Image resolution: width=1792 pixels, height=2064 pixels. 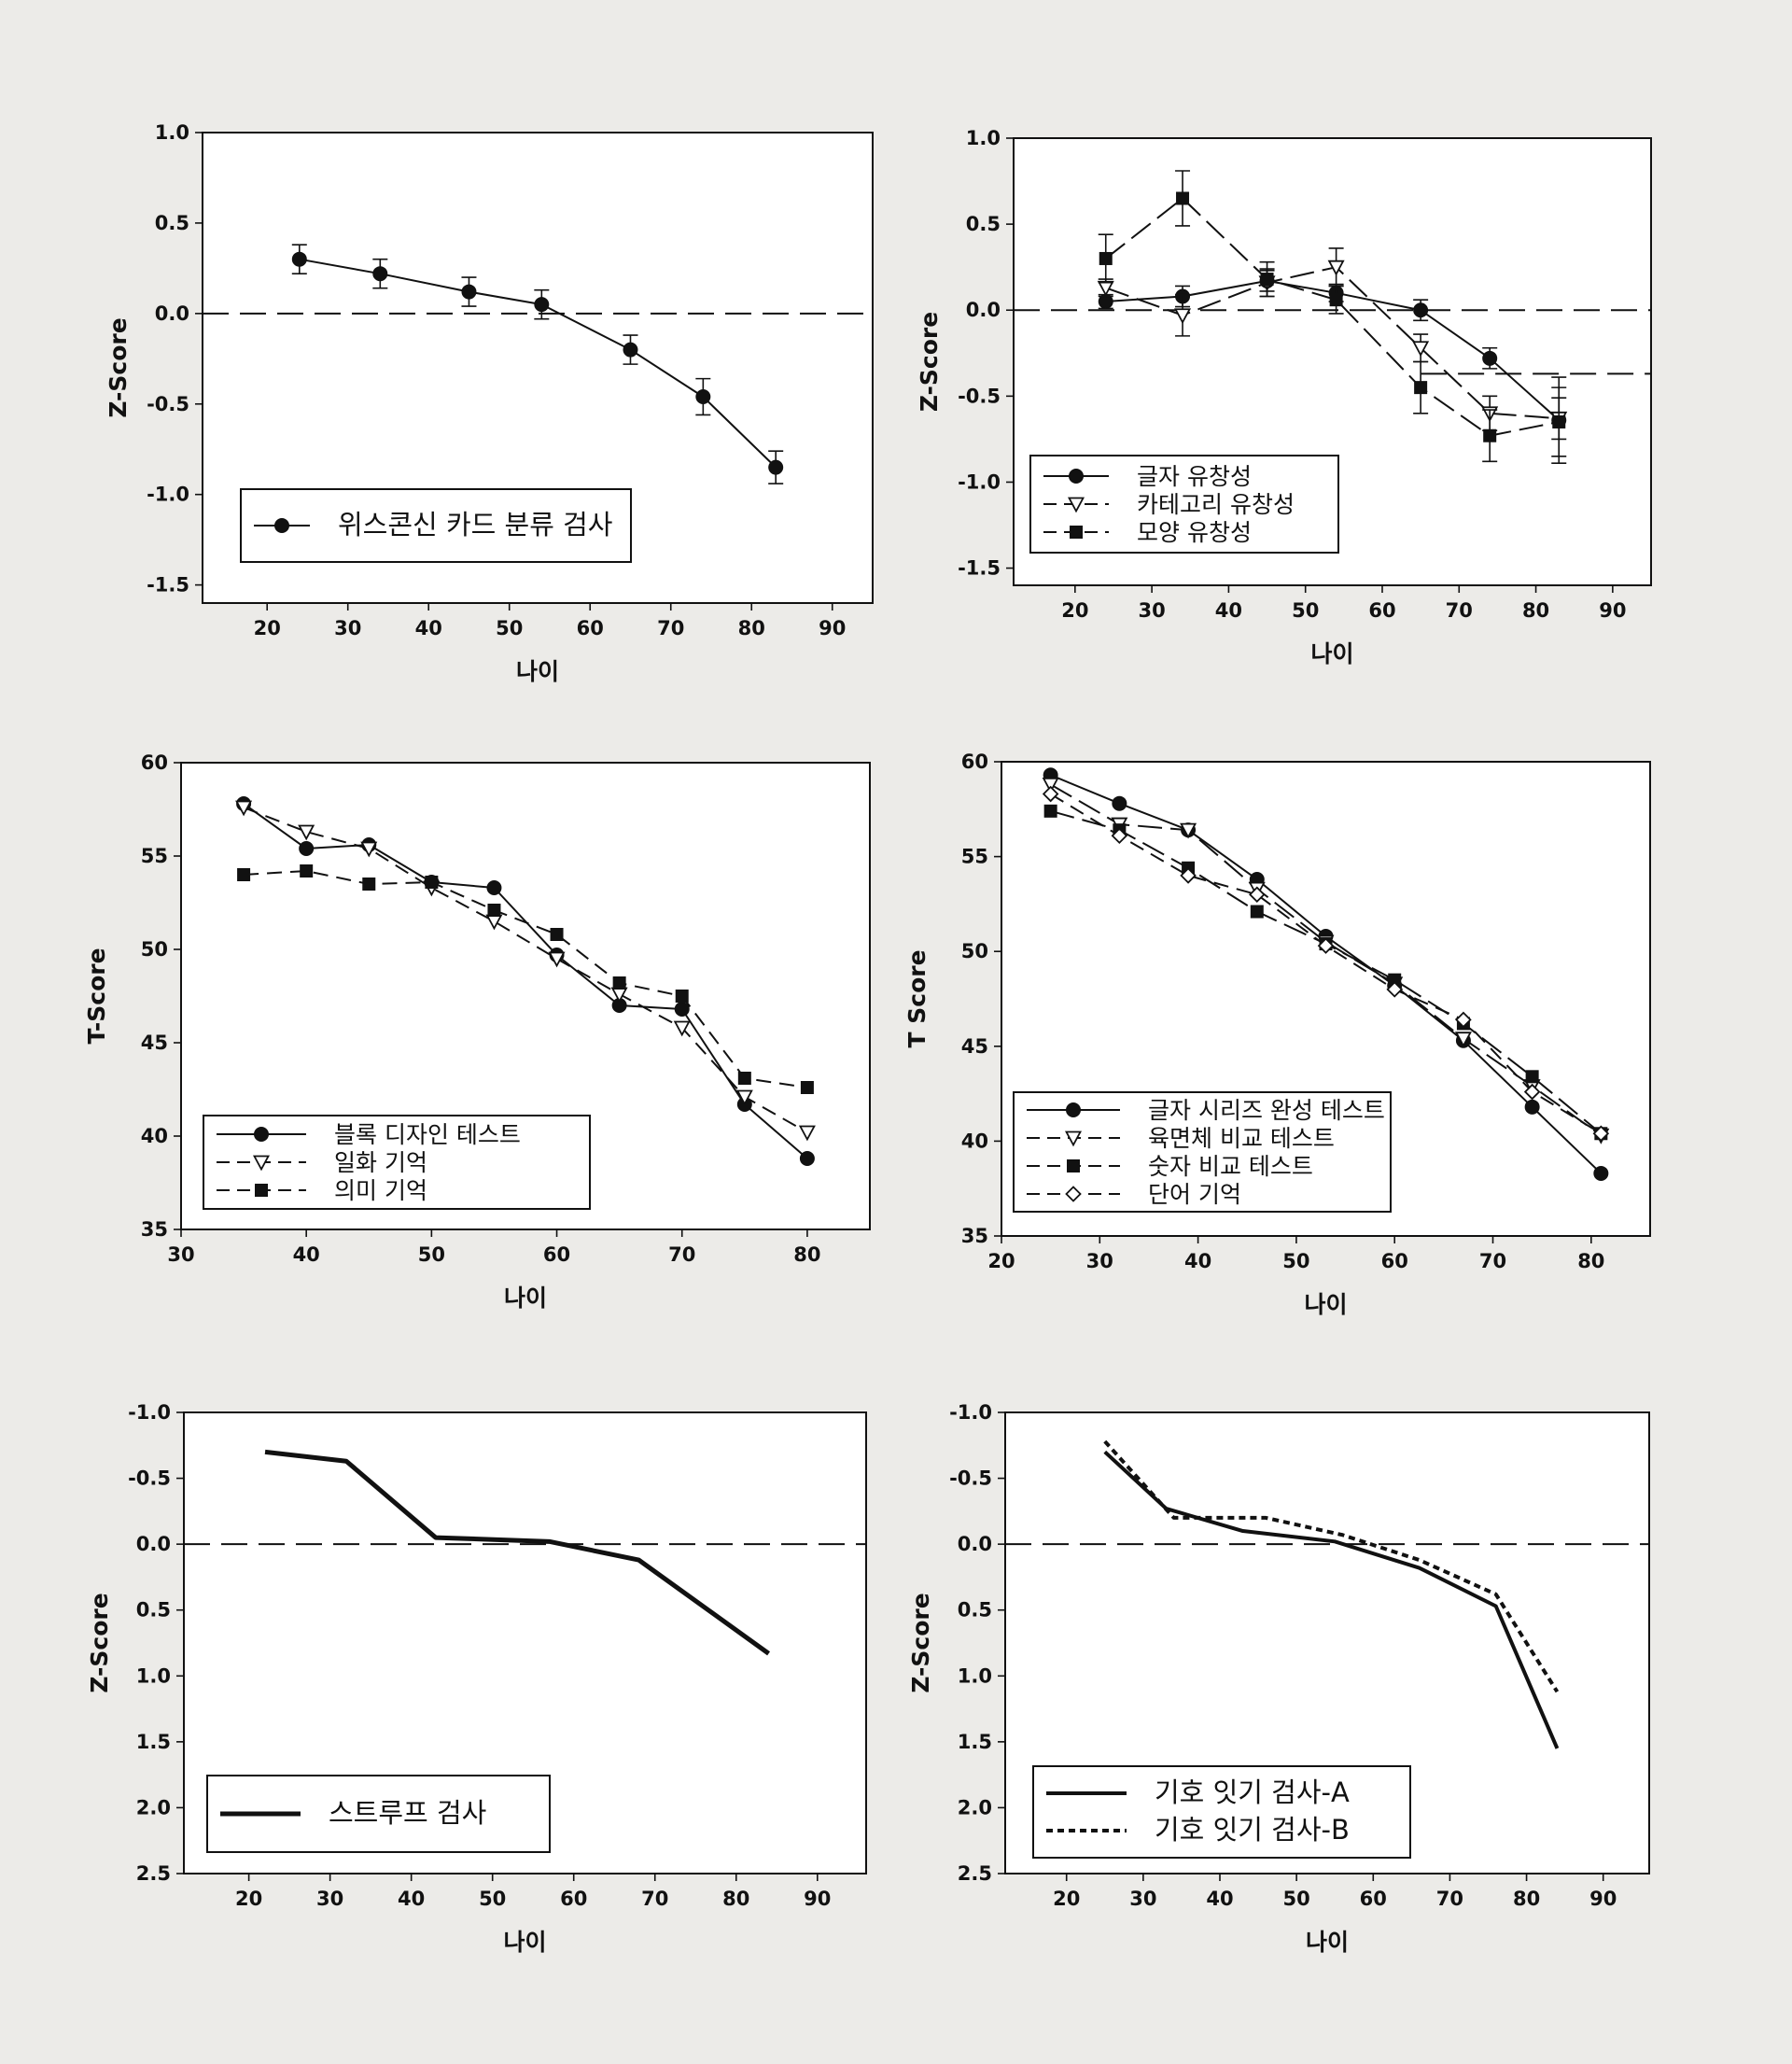 What do you see at coordinates (154, 1136) in the screenshot?
I see `y-tick-label: 40` at bounding box center [154, 1136].